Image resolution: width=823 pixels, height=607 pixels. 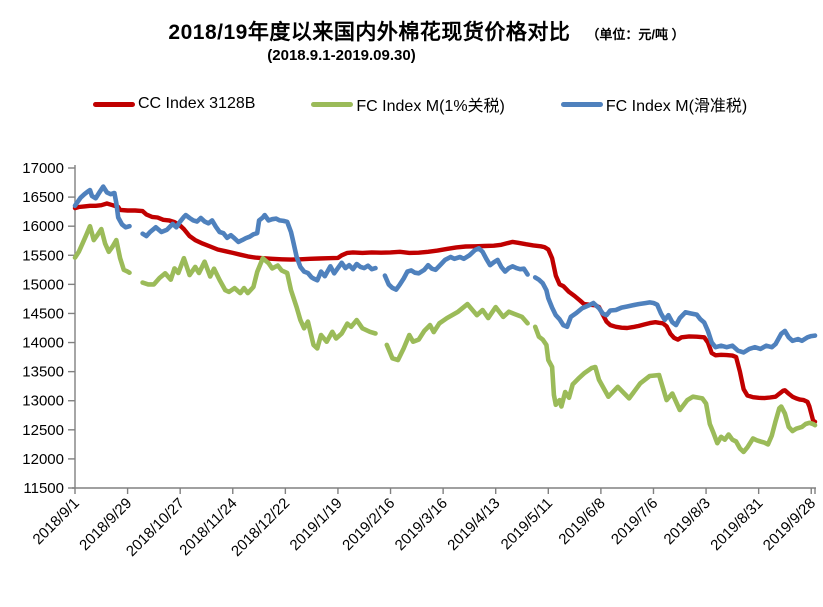 I want to click on chart-title: 2018/19年度以来国内外棉花现货价格对比, so click(x=369, y=32).